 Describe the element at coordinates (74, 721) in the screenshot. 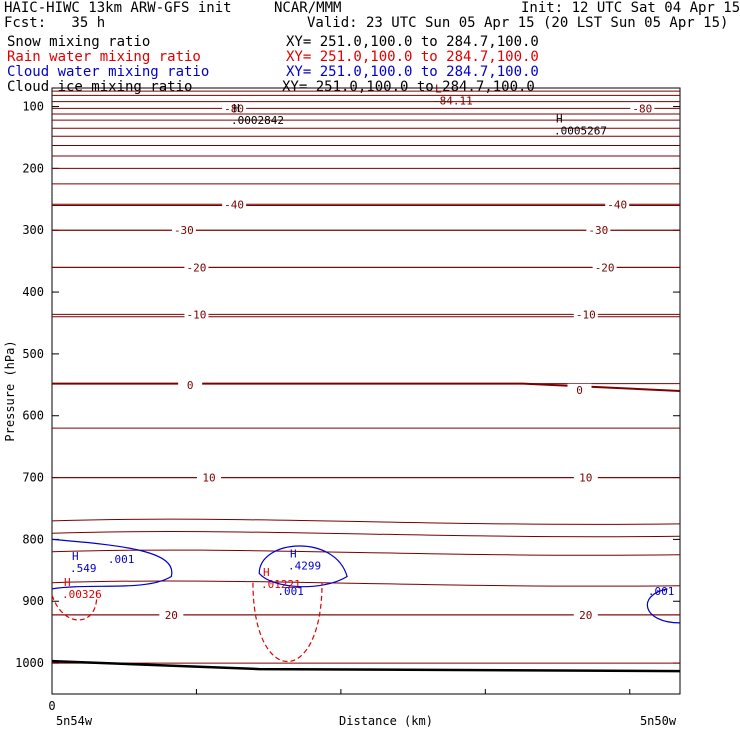

I see `x-endpoint-label-left: 5n54w` at that location.